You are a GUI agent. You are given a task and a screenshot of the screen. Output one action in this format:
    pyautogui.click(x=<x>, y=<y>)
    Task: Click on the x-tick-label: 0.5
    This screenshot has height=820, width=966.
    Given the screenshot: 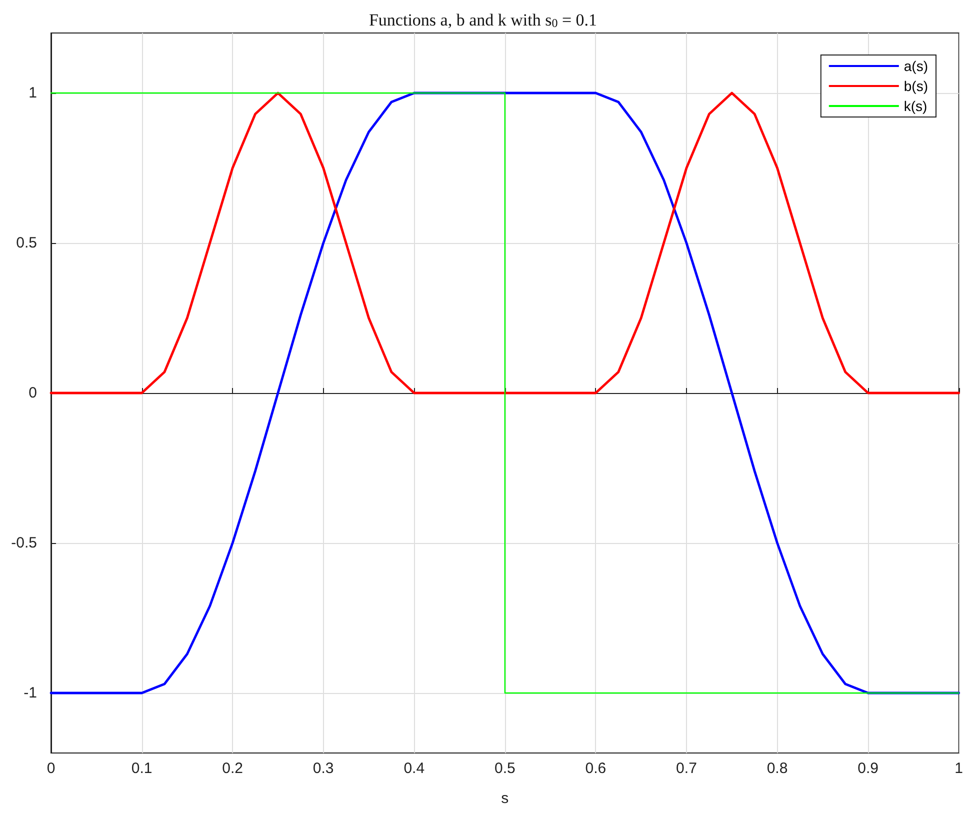 What is the action you would take?
    pyautogui.click(x=505, y=768)
    